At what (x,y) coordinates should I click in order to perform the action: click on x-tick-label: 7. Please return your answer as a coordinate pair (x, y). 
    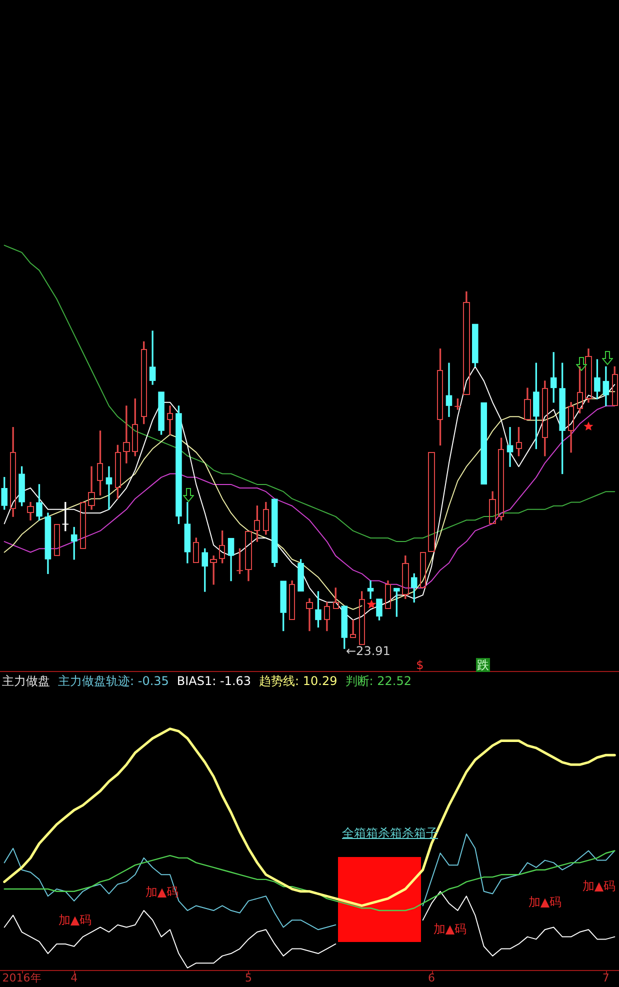
    Looking at the image, I should click on (606, 977).